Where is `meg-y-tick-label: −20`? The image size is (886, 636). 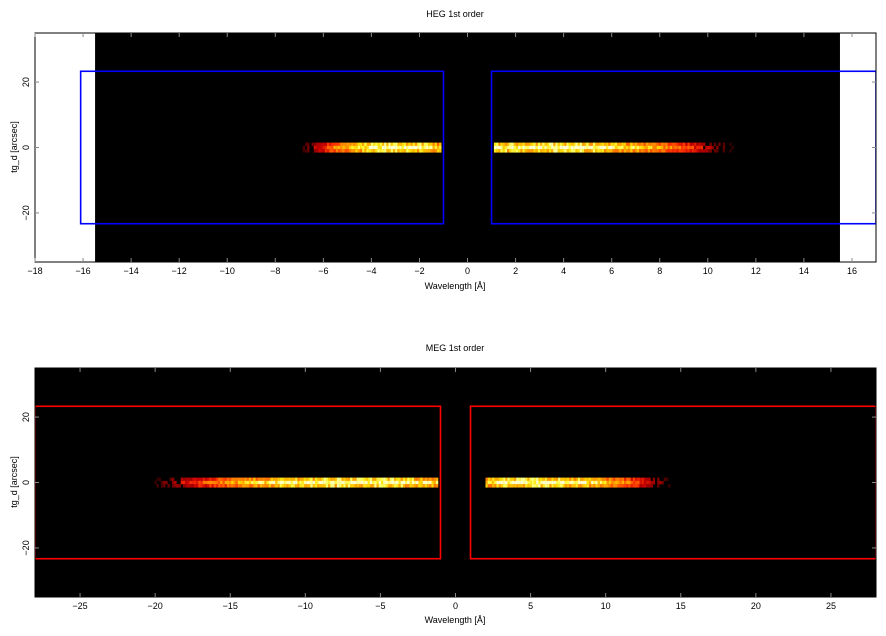
meg-y-tick-label: −20 is located at coordinates (26, 547).